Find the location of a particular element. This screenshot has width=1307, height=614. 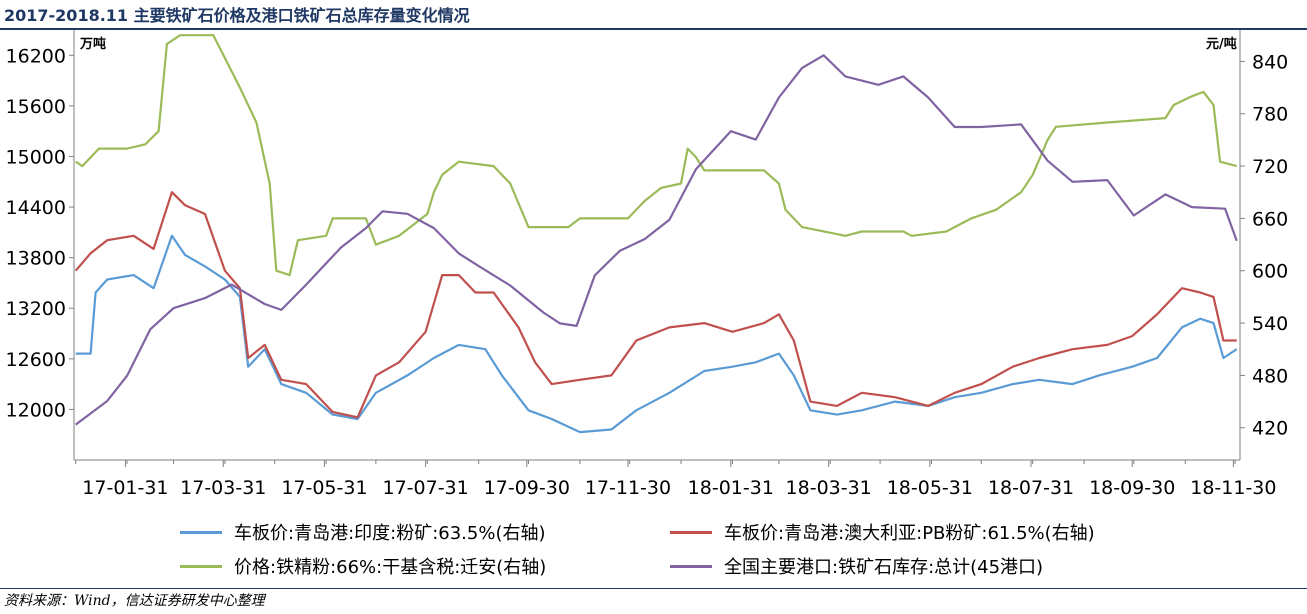

x-tick-label: 17-01-31 is located at coordinates (125, 488).